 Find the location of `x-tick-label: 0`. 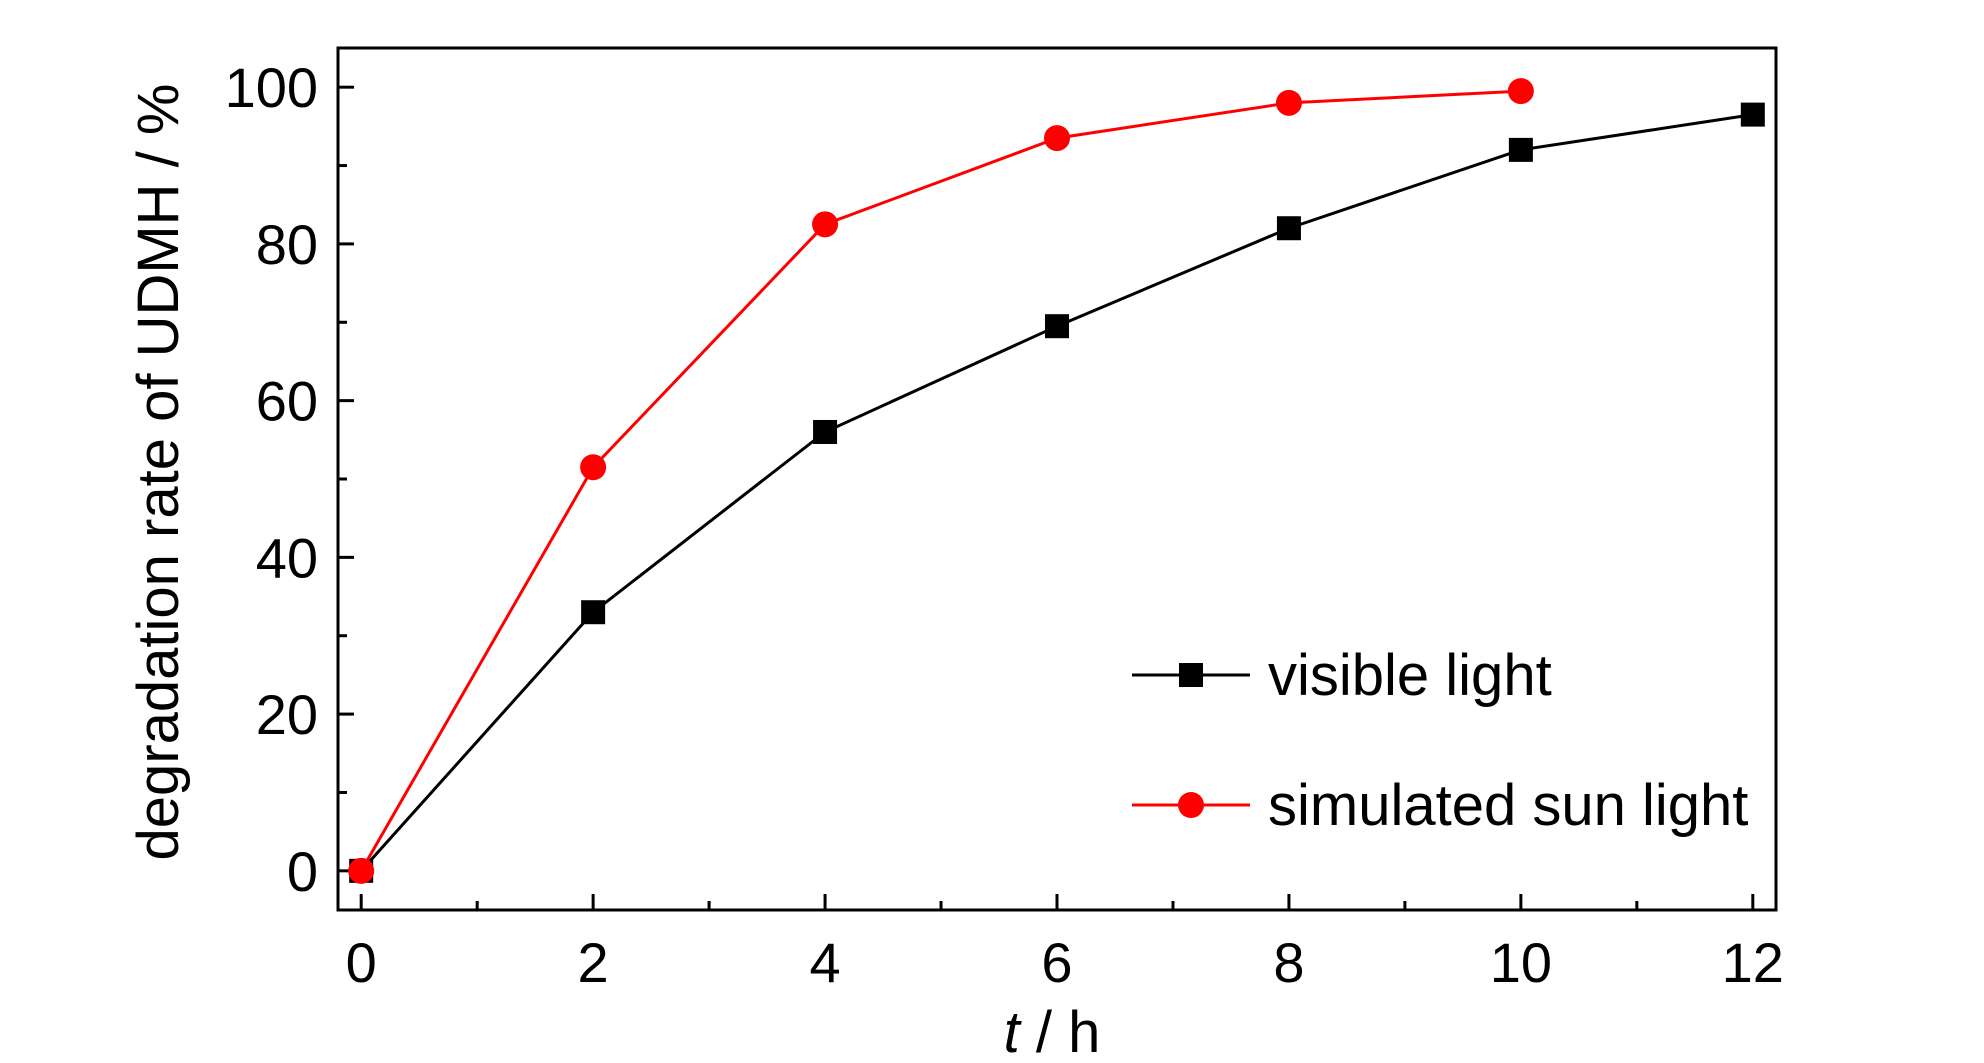

x-tick-label: 0 is located at coordinates (361, 962).